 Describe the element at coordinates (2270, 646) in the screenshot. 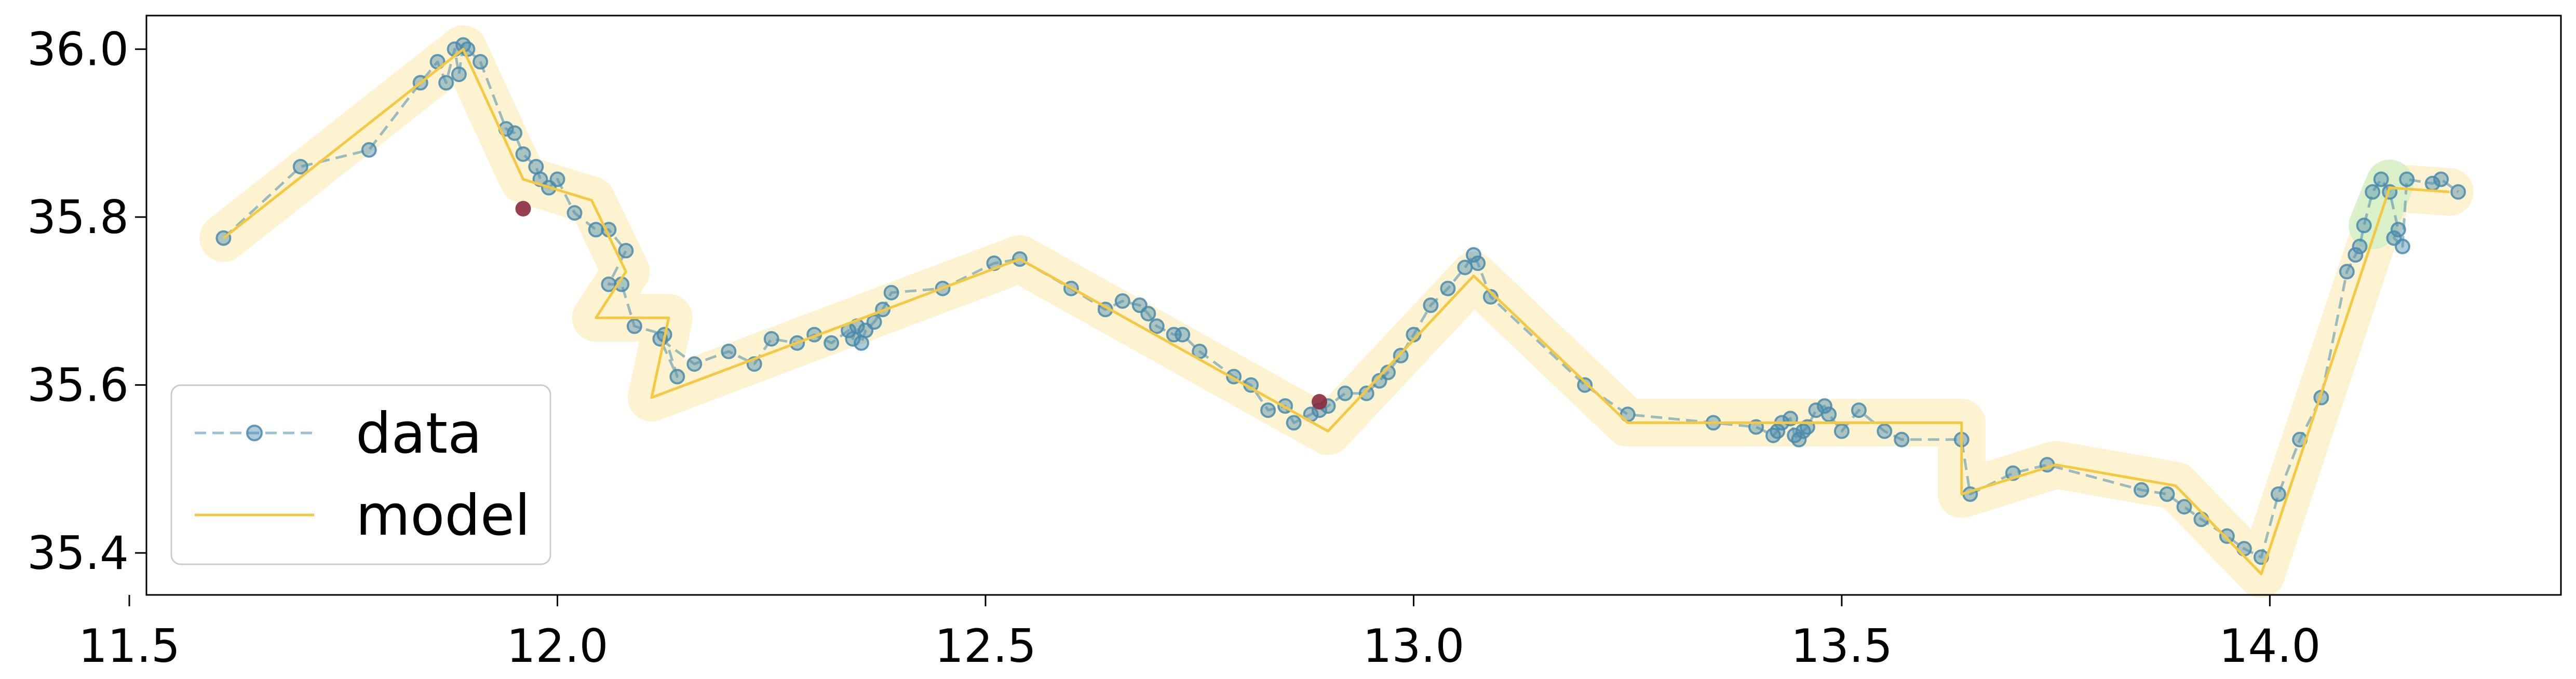

I see `x-tick-label: 14.0` at that location.